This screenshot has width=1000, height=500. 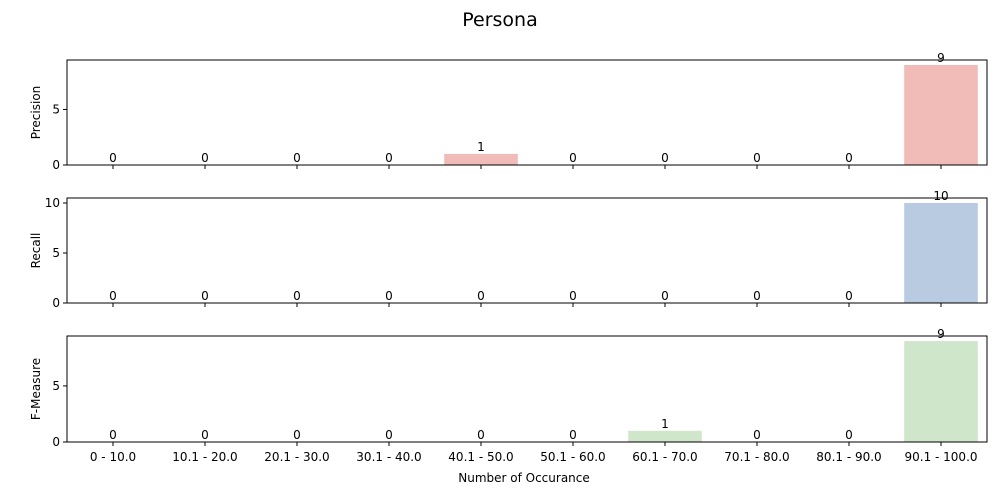 I want to click on x-tick-label: 70.1 - 80.0, so click(x=756, y=457).